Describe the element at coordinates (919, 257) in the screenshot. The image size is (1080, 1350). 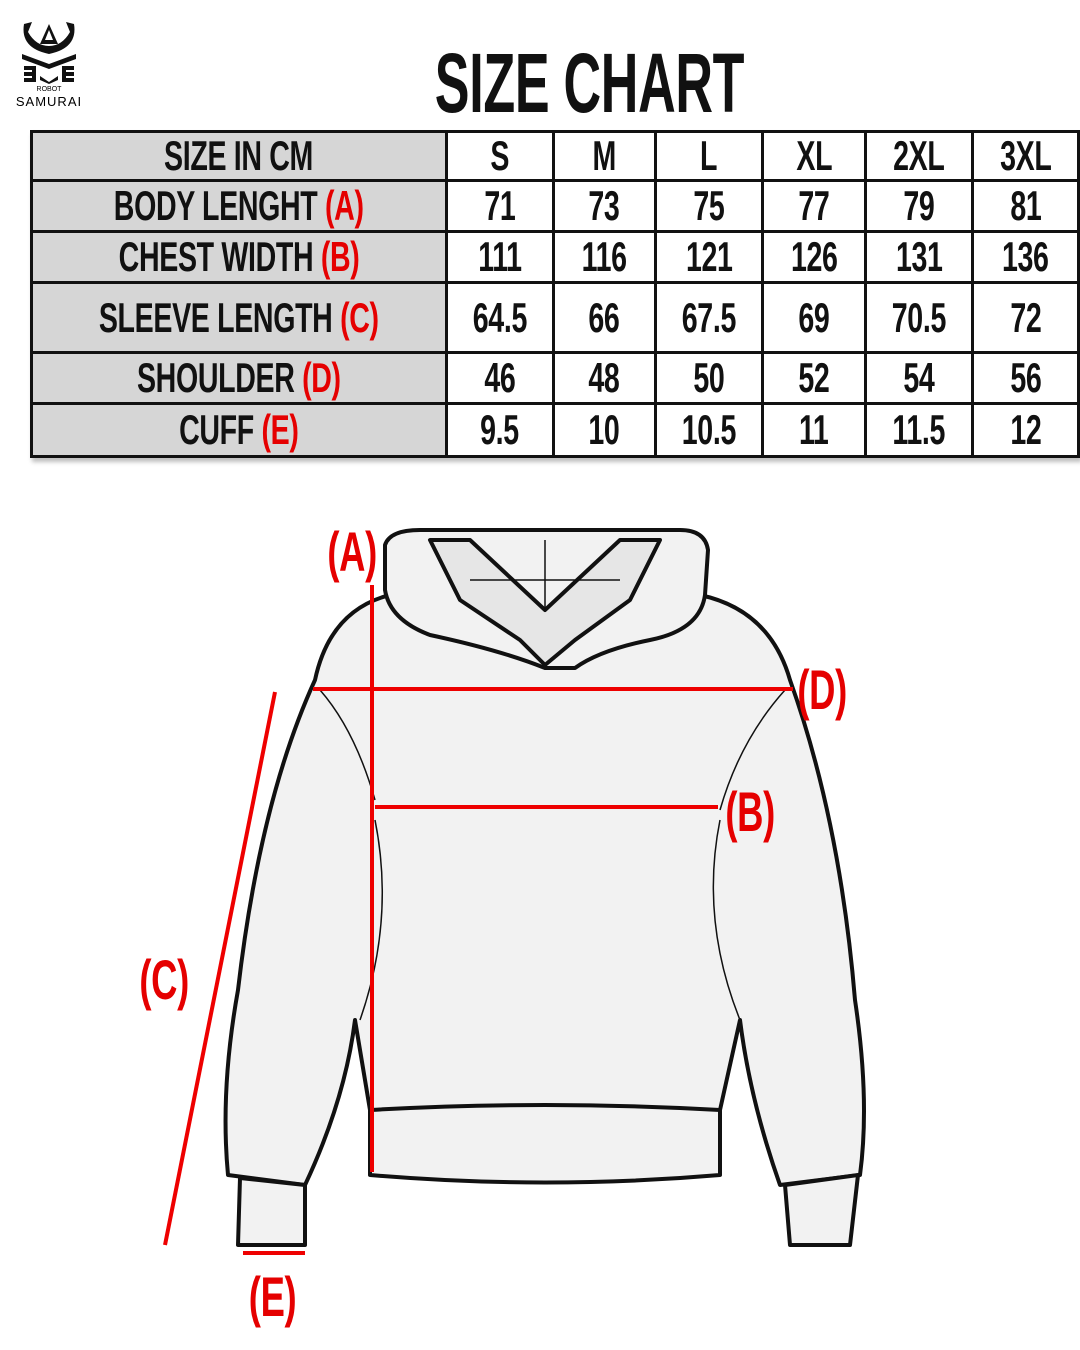
I see `table-cell: 131` at that location.